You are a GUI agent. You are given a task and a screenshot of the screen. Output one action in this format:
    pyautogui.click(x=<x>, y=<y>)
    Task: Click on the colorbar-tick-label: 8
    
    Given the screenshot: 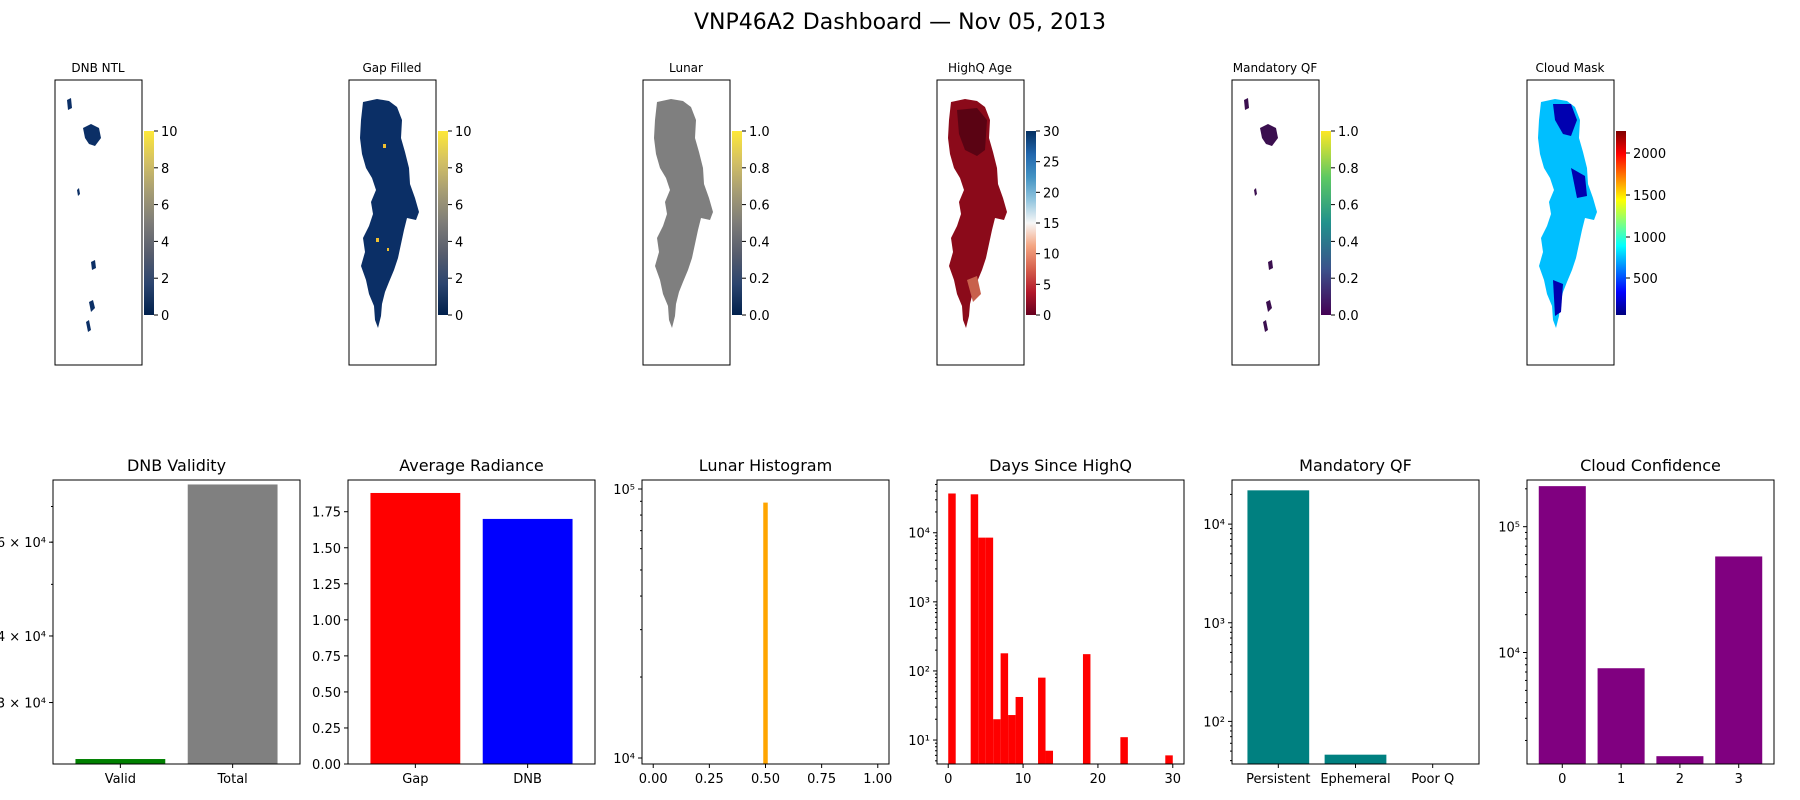 What is the action you would take?
    pyautogui.click(x=459, y=169)
    